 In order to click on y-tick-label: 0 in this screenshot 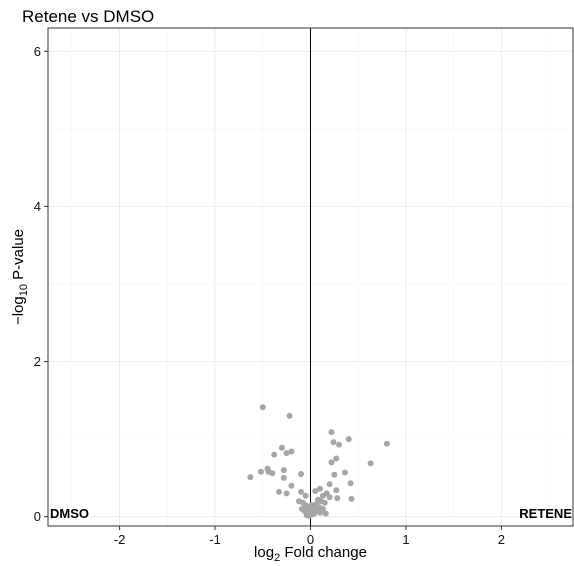, I will do `click(37, 516)`.